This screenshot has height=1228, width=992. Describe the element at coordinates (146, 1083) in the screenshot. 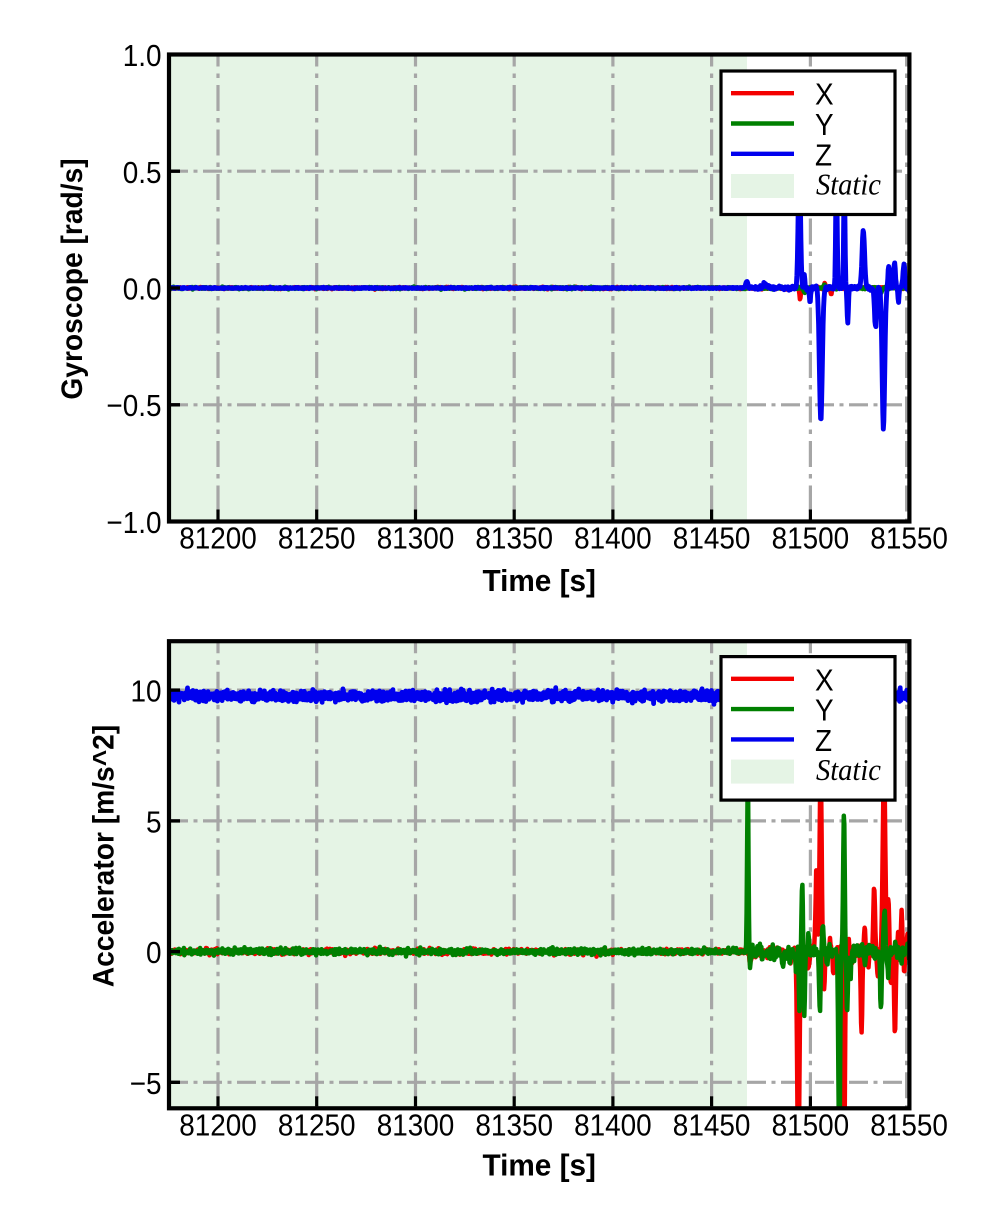

I see `svg-text: −5` at that location.